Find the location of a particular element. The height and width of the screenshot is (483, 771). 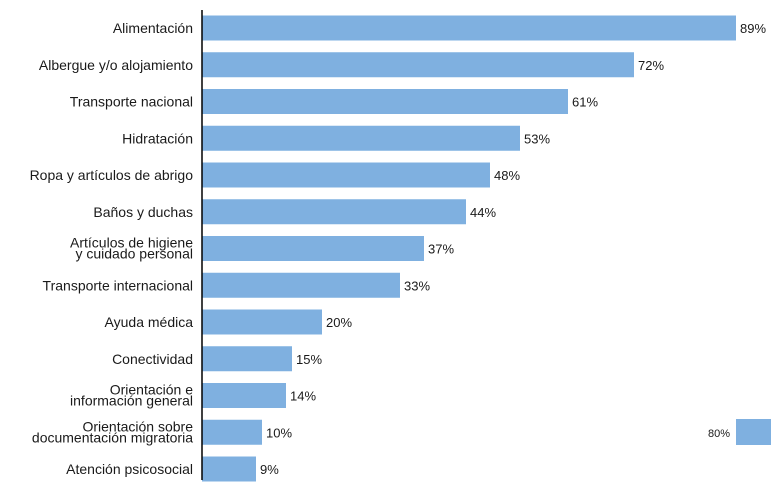

category-label: Transporte nacional is located at coordinates (131, 102).